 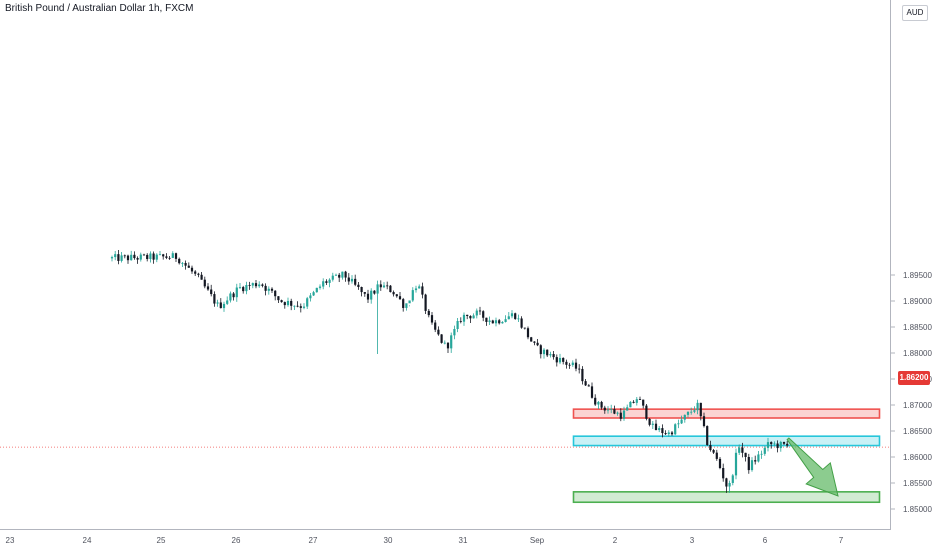 What do you see at coordinates (425, 540) in the screenshot?
I see `time-axis: 23 24 25 26 27 30 31 Sep 2 3 6 7` at bounding box center [425, 540].